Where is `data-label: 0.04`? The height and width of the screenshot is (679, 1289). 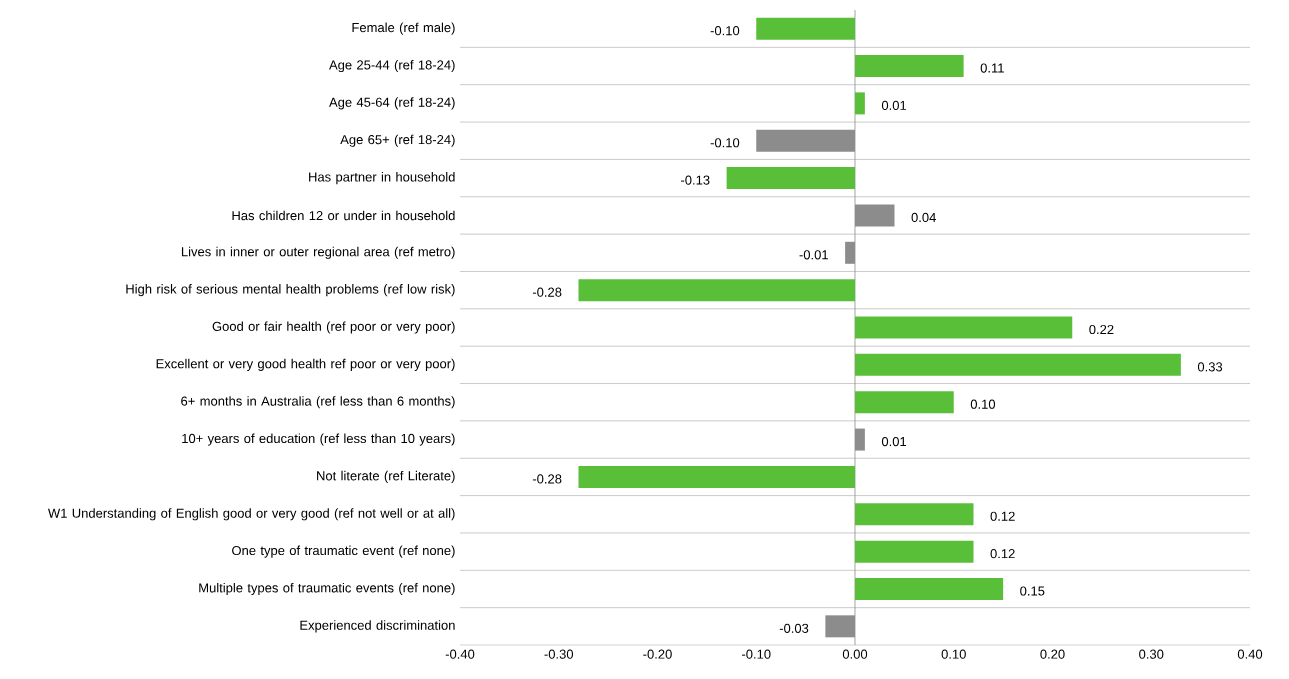
data-label: 0.04 is located at coordinates (923, 217).